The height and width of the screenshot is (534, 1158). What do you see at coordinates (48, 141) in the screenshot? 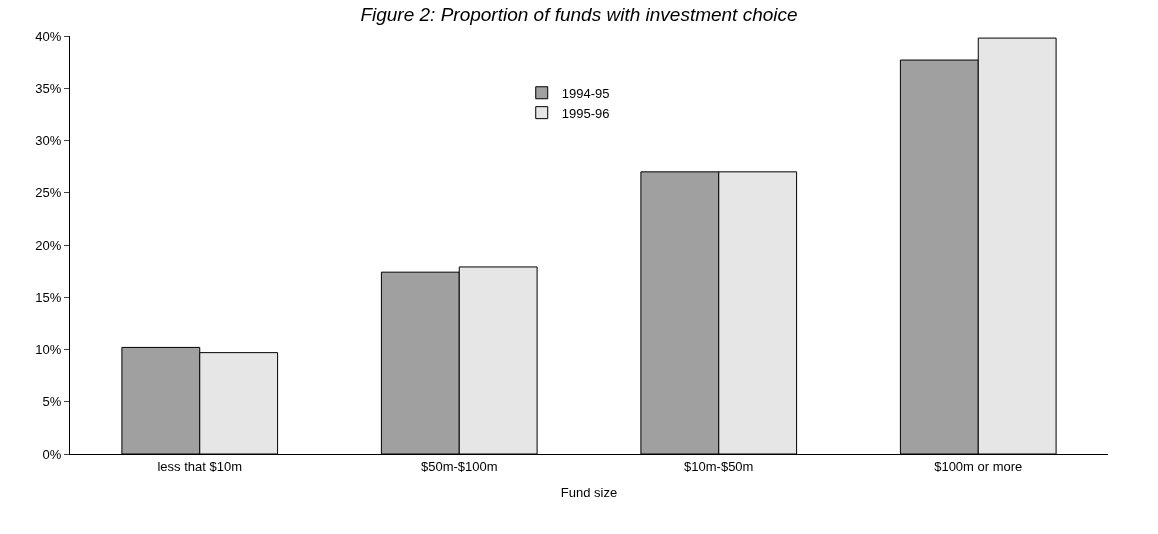
I see `y-tick-label: 30%` at bounding box center [48, 141].